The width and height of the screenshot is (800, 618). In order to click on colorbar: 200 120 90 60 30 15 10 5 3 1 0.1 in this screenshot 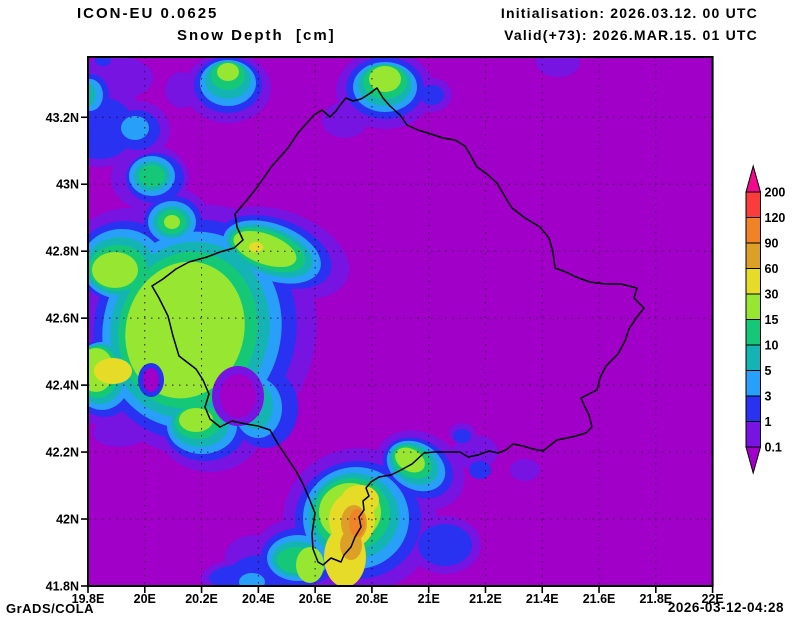, I will do `click(765, 319)`.